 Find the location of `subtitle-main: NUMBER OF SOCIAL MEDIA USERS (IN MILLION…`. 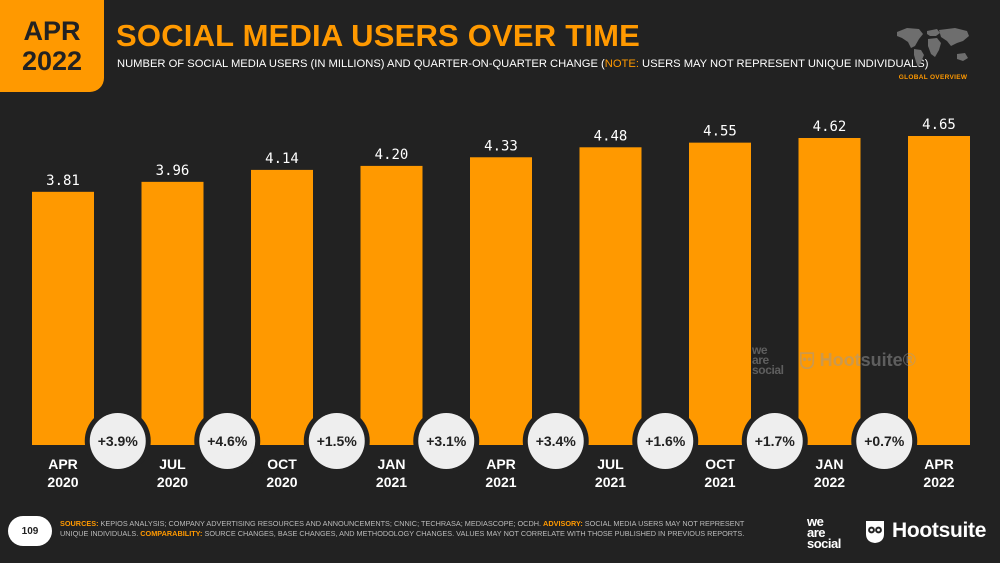

subtitle-main: NUMBER OF SOCIAL MEDIA USERS (IN MILLION… is located at coordinates (361, 64).